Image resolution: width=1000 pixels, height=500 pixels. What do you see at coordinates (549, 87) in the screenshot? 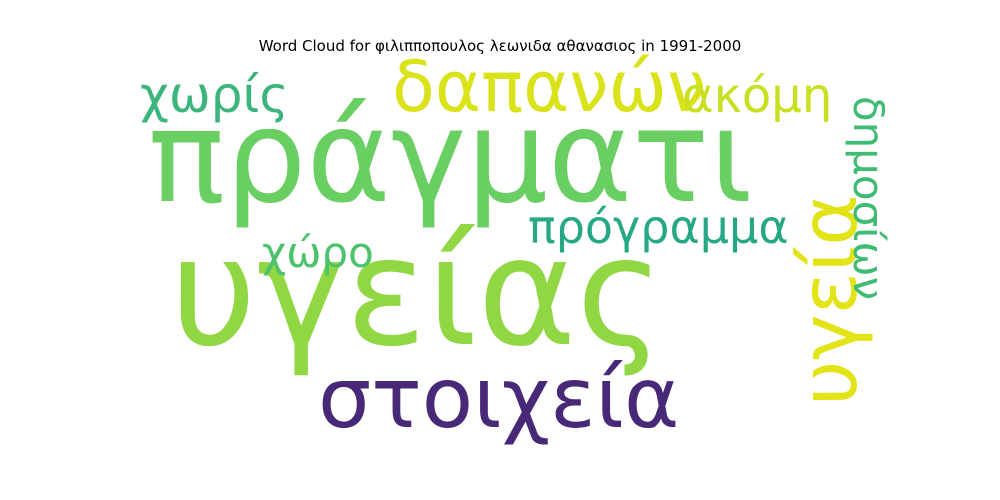
I see `word-dapanon: δαπανών` at bounding box center [549, 87].